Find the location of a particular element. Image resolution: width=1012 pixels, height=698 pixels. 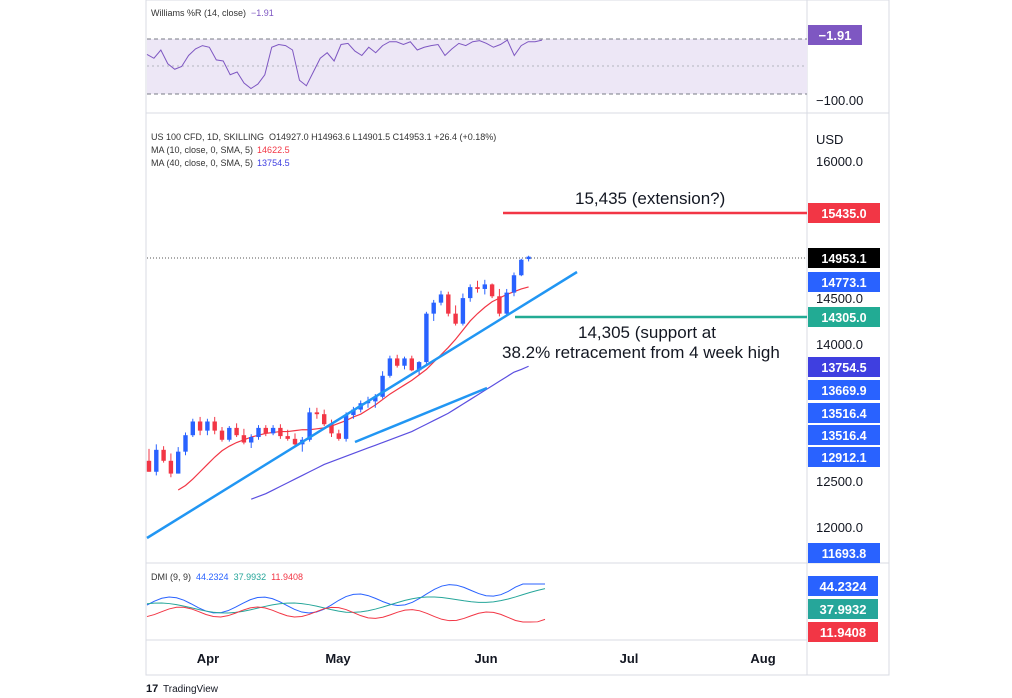

x-label-jun: Jun is located at coordinates (485, 658).